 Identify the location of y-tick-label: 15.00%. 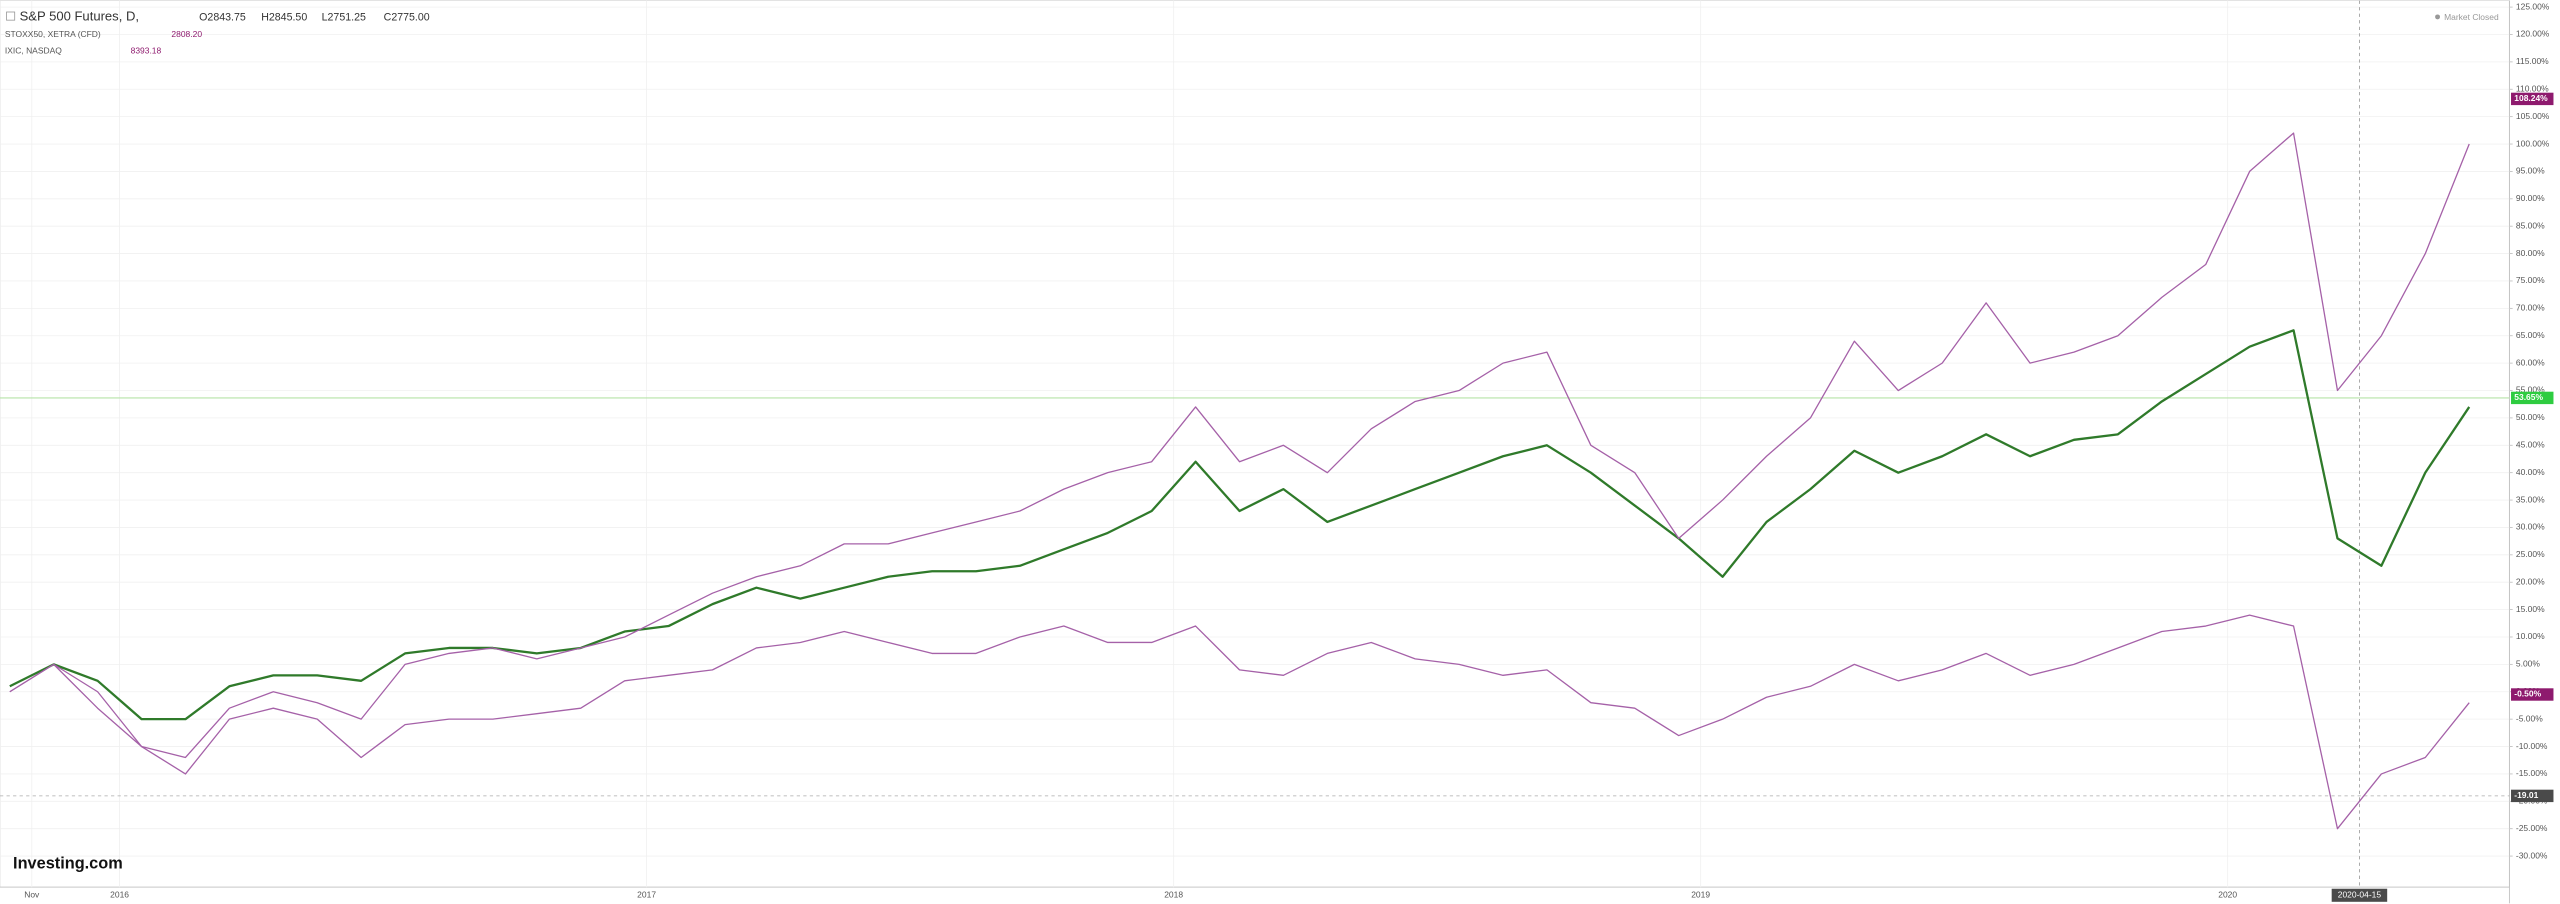
(2530, 609).